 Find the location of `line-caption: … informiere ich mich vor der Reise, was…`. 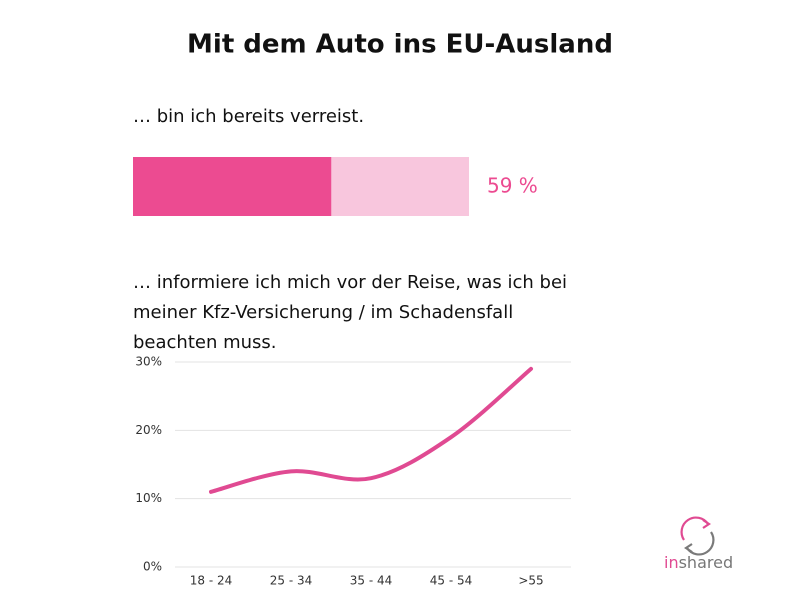

line-caption: … informiere ich mich vor der Reise, was… is located at coordinates (350, 312).